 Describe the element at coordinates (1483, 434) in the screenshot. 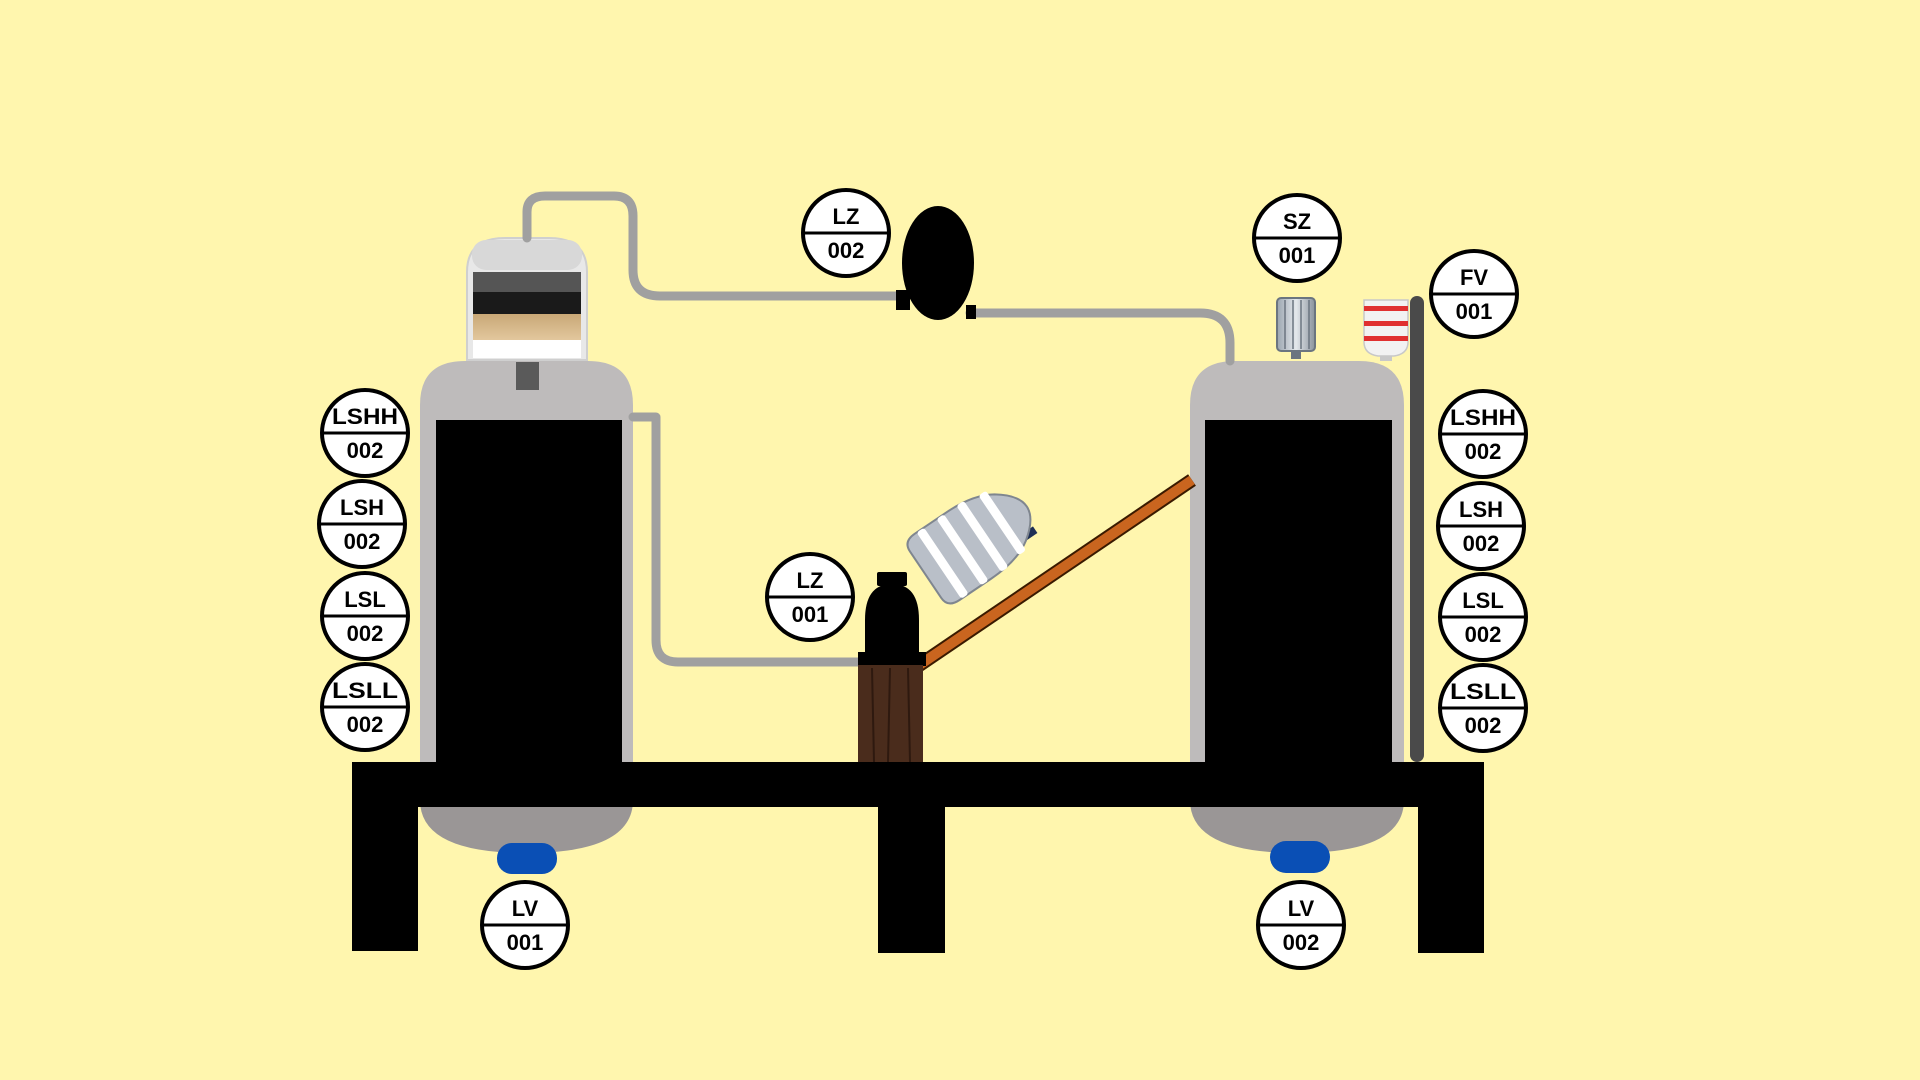

I see `instrument-lshh-002-right: LSHH 002` at that location.